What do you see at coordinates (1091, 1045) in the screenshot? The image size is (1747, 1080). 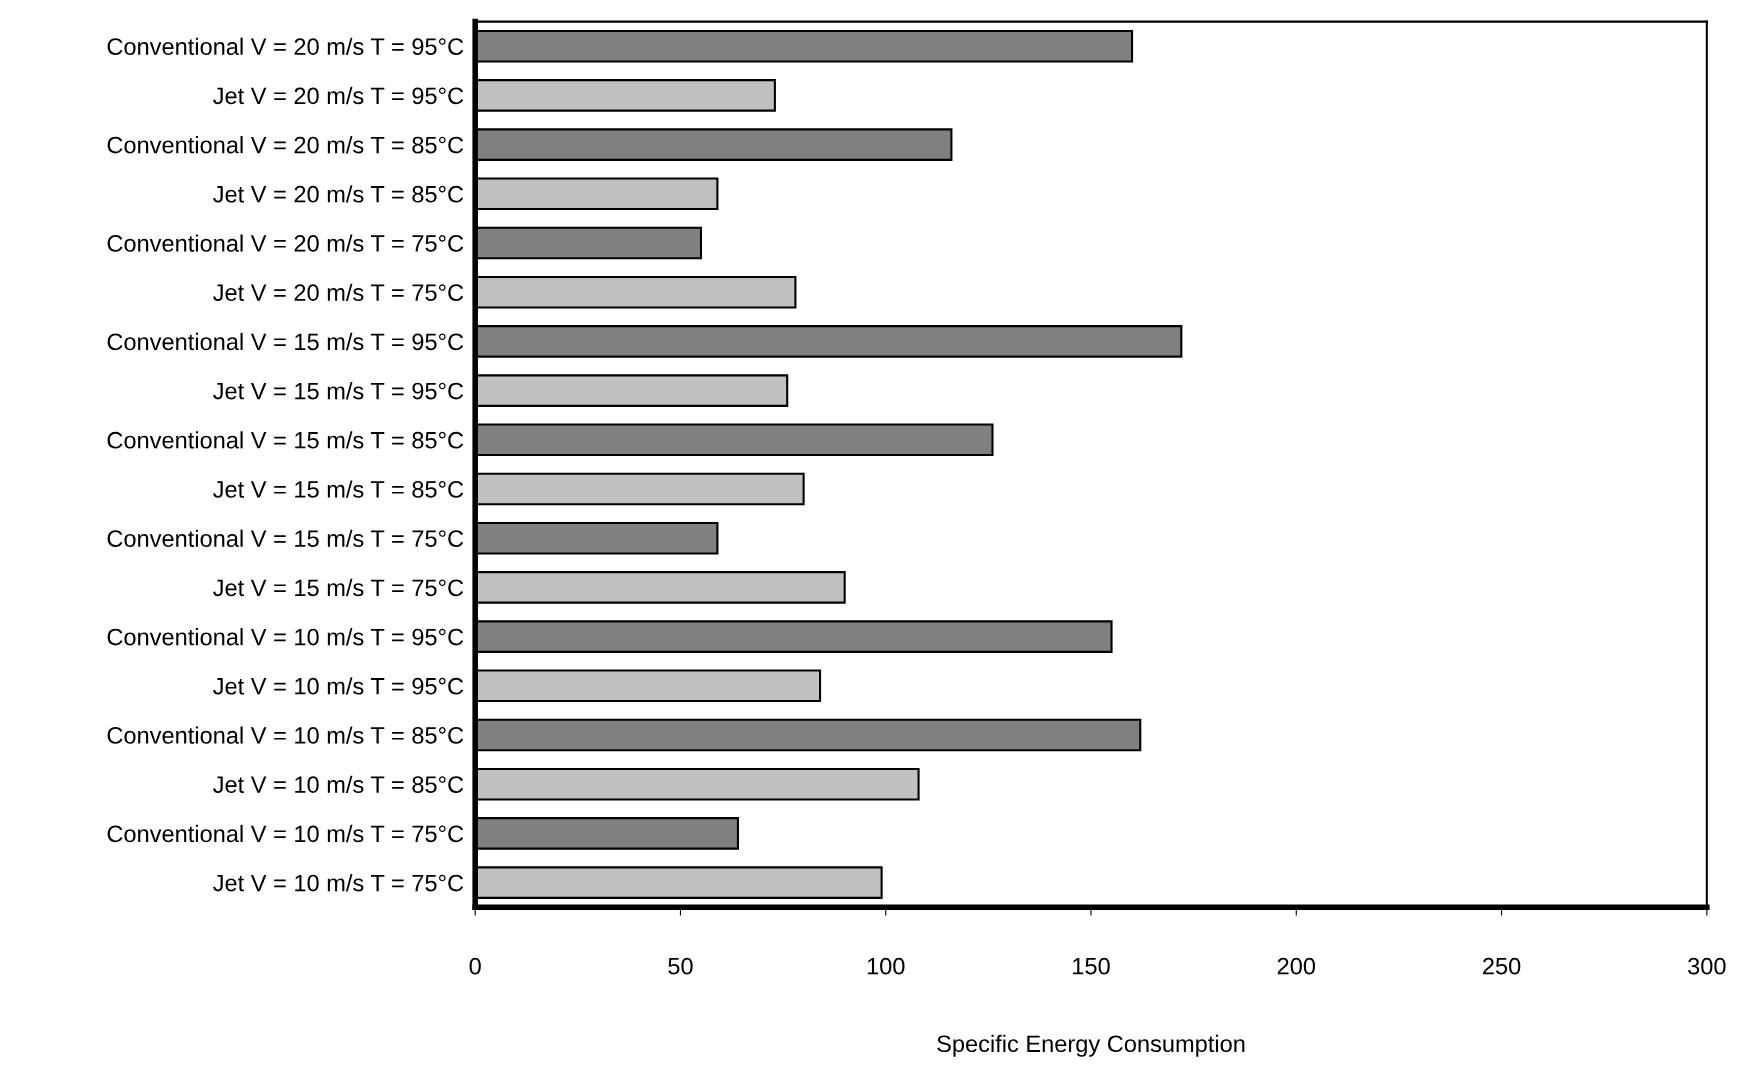 I see `x-axis-title: Specific Energy Consumption` at bounding box center [1091, 1045].